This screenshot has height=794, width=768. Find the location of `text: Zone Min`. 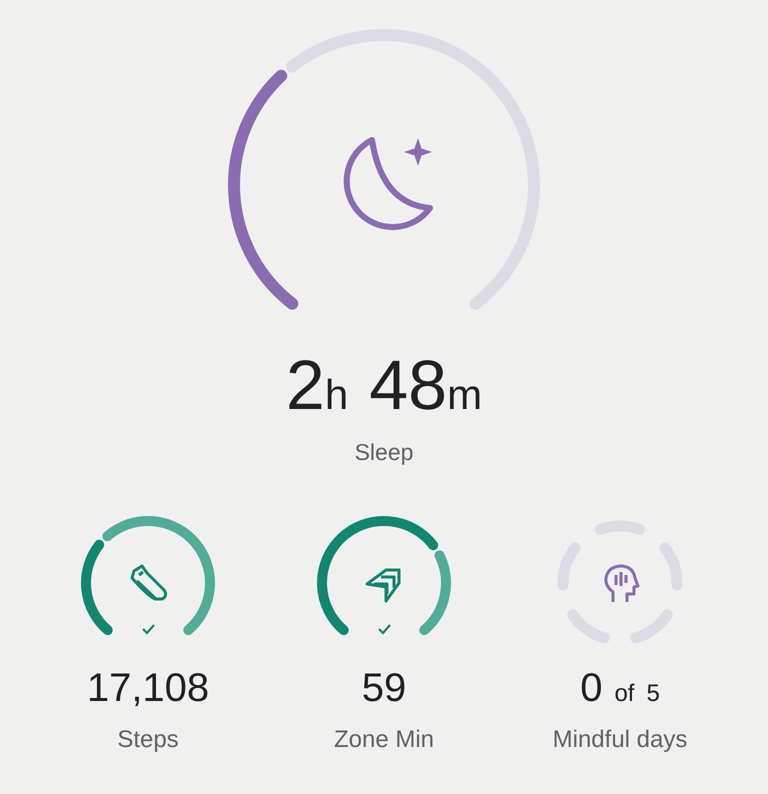

text: Zone Min is located at coordinates (384, 740).